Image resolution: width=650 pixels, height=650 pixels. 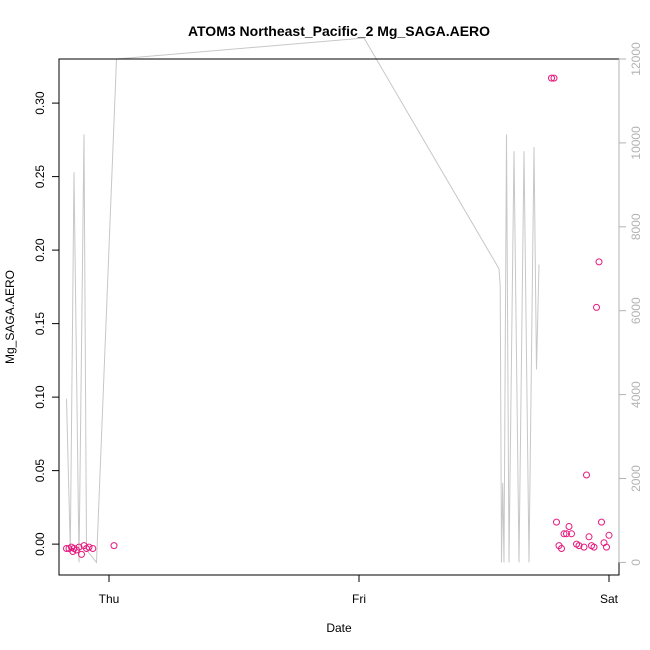 I want to click on x-axis-label: Date, so click(x=339, y=628).